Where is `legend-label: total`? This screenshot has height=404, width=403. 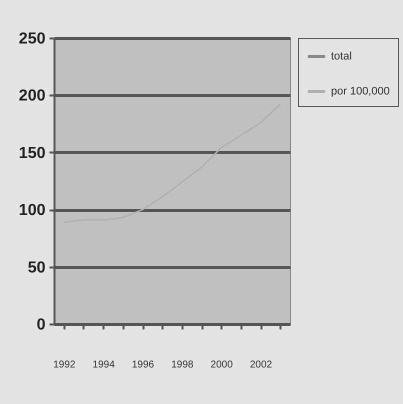
legend-label: total is located at coordinates (341, 56).